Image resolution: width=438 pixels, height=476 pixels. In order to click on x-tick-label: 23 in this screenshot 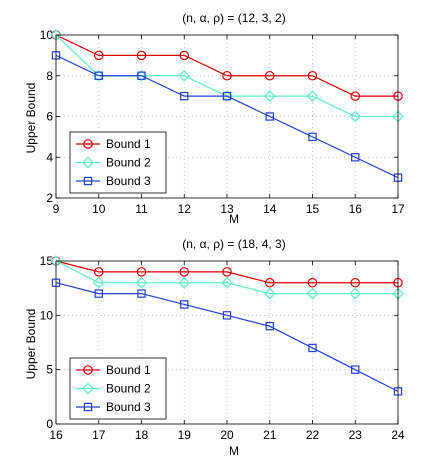, I will do `click(356, 435)`.